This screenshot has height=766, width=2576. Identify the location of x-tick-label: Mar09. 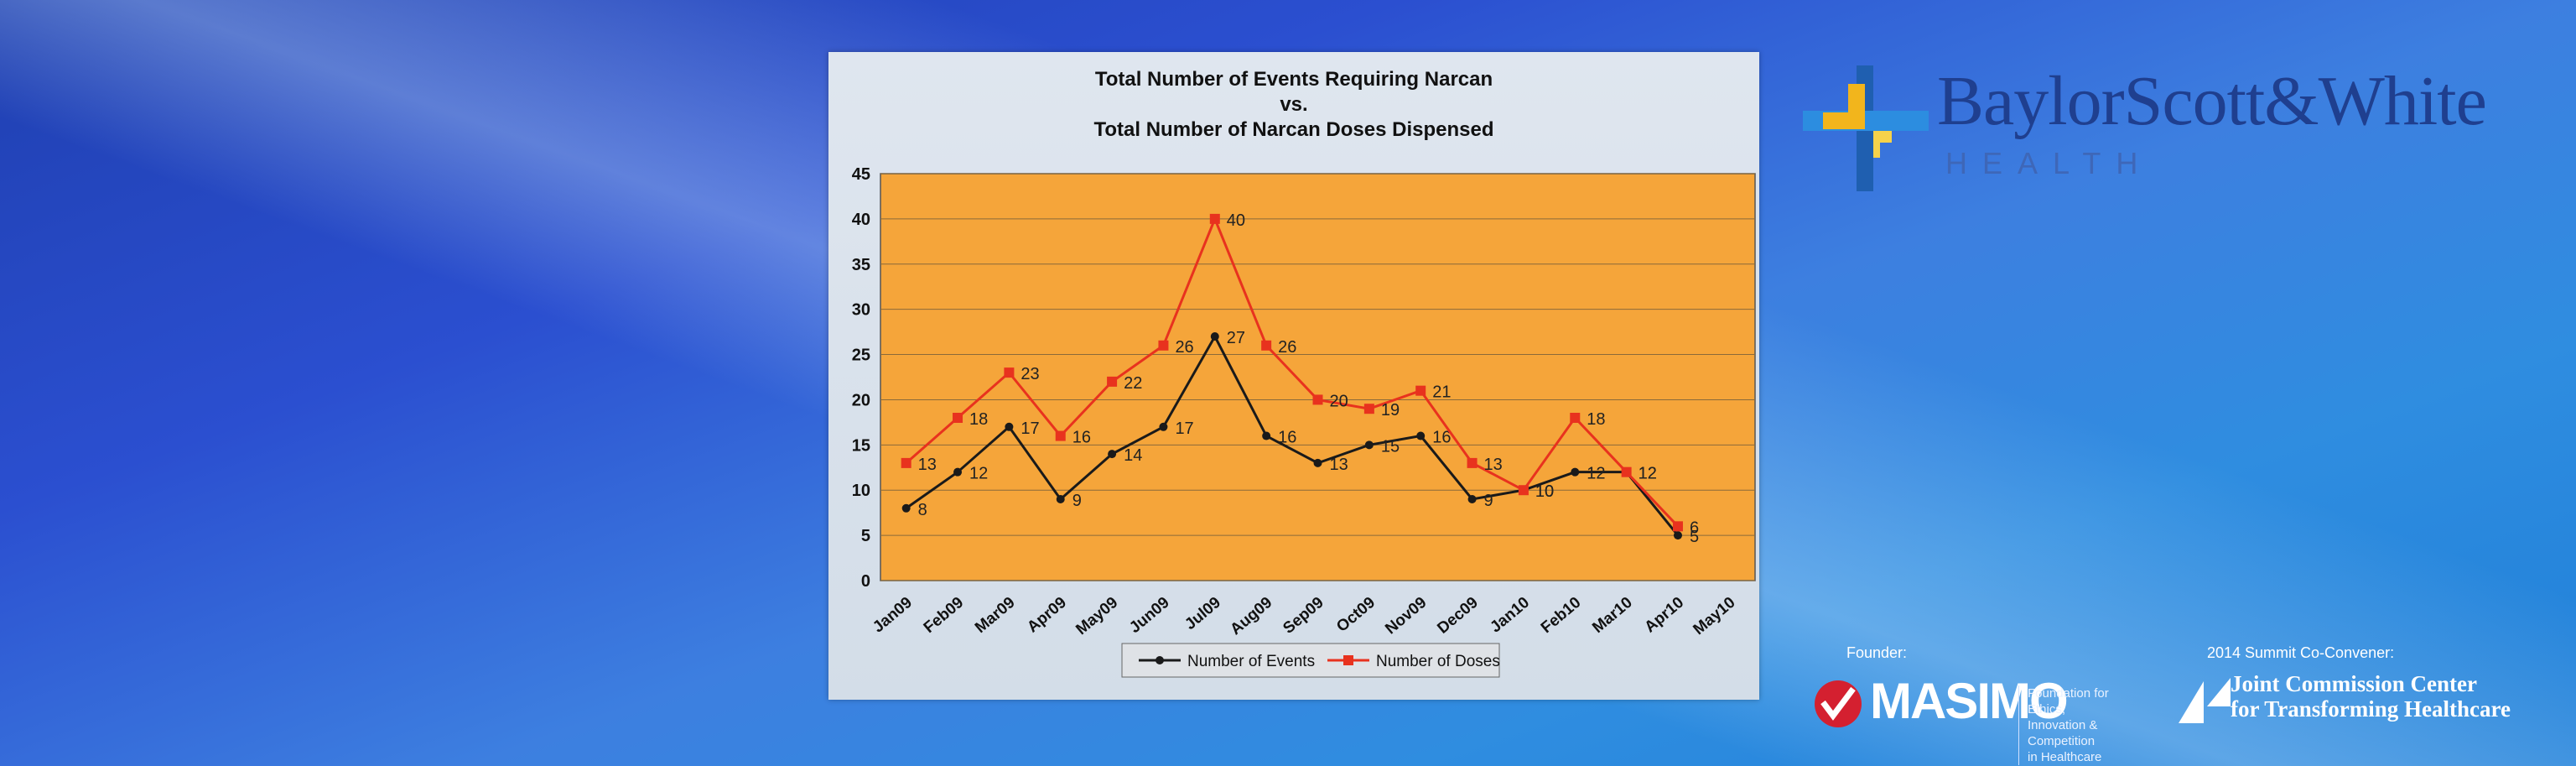
(995, 615).